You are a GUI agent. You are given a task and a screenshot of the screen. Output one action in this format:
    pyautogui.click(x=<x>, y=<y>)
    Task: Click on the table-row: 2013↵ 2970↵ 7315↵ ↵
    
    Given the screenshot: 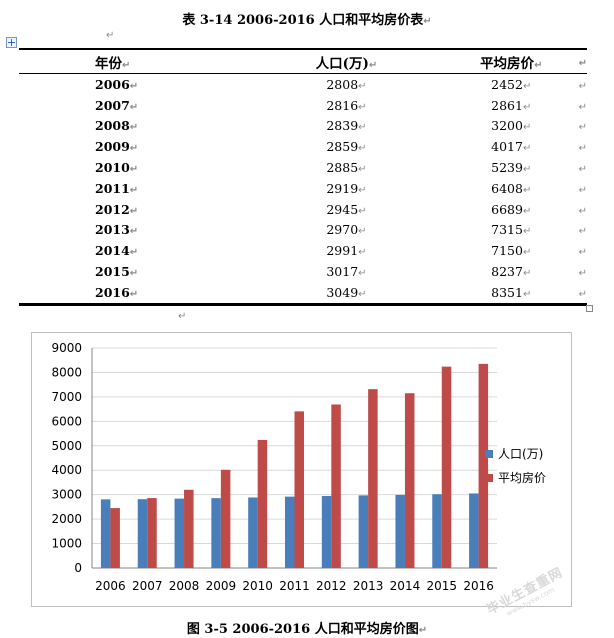 What is the action you would take?
    pyautogui.click(x=303, y=230)
    